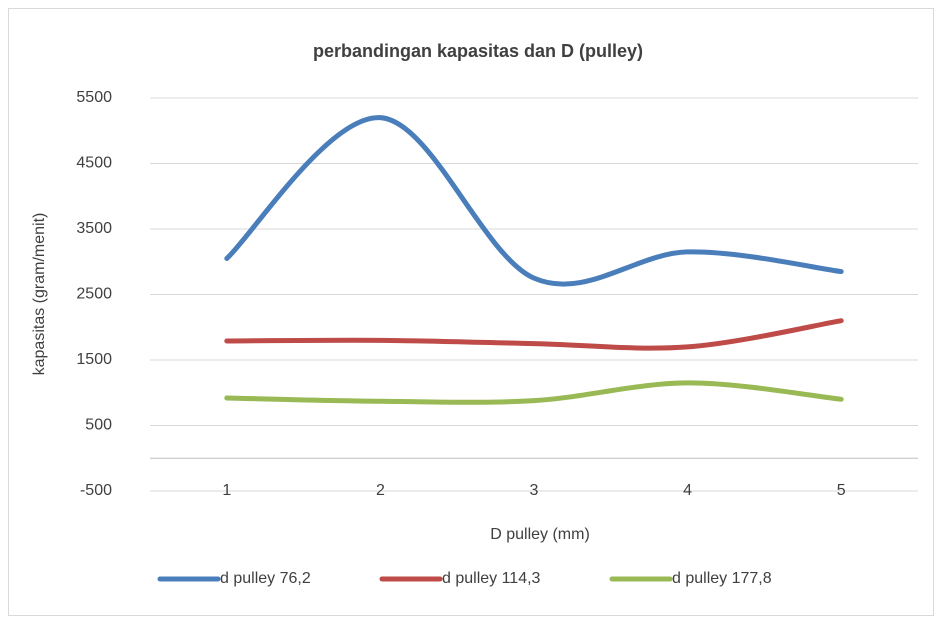 Image resolution: width=943 pixels, height=624 pixels. Describe the element at coordinates (94, 163) in the screenshot. I see `y-tick-label: 4500` at that location.